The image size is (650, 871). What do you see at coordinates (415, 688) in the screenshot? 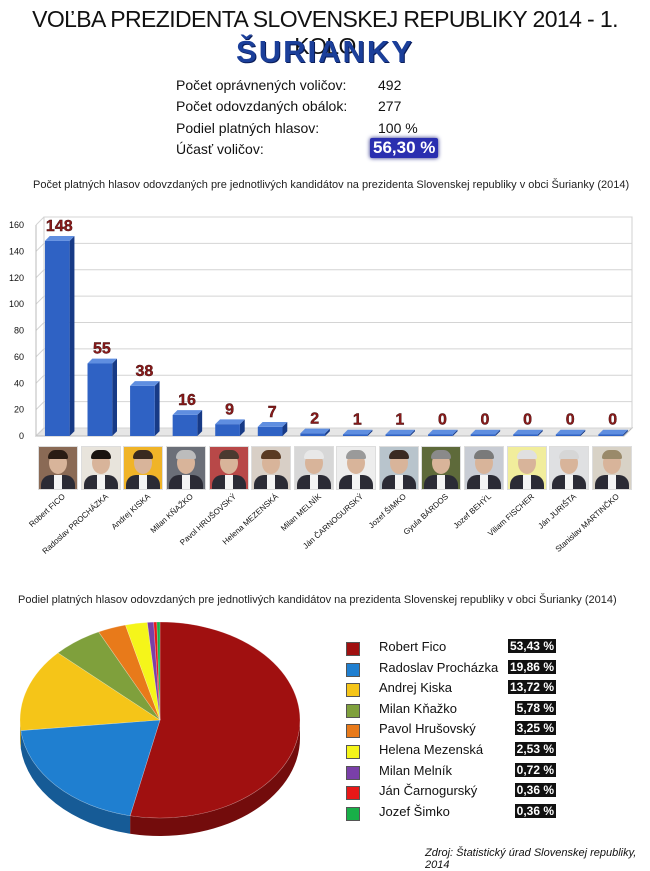
I see `legend-label: Andrej Kiska` at bounding box center [415, 688].